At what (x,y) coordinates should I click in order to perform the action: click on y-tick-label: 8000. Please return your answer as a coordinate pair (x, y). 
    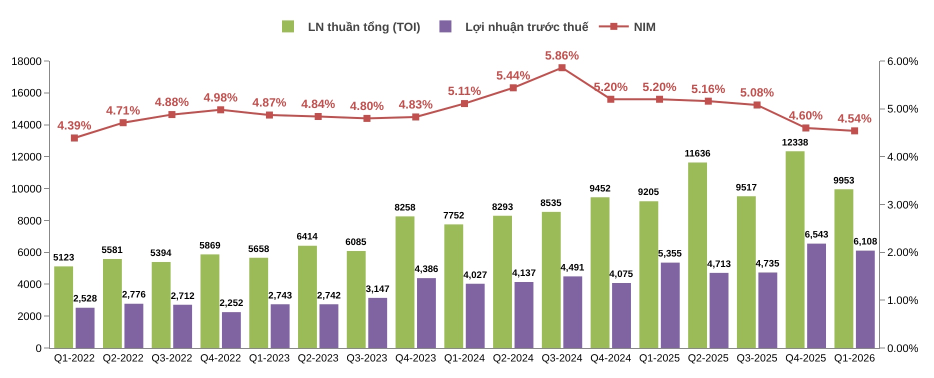
    Looking at the image, I should click on (29, 221).